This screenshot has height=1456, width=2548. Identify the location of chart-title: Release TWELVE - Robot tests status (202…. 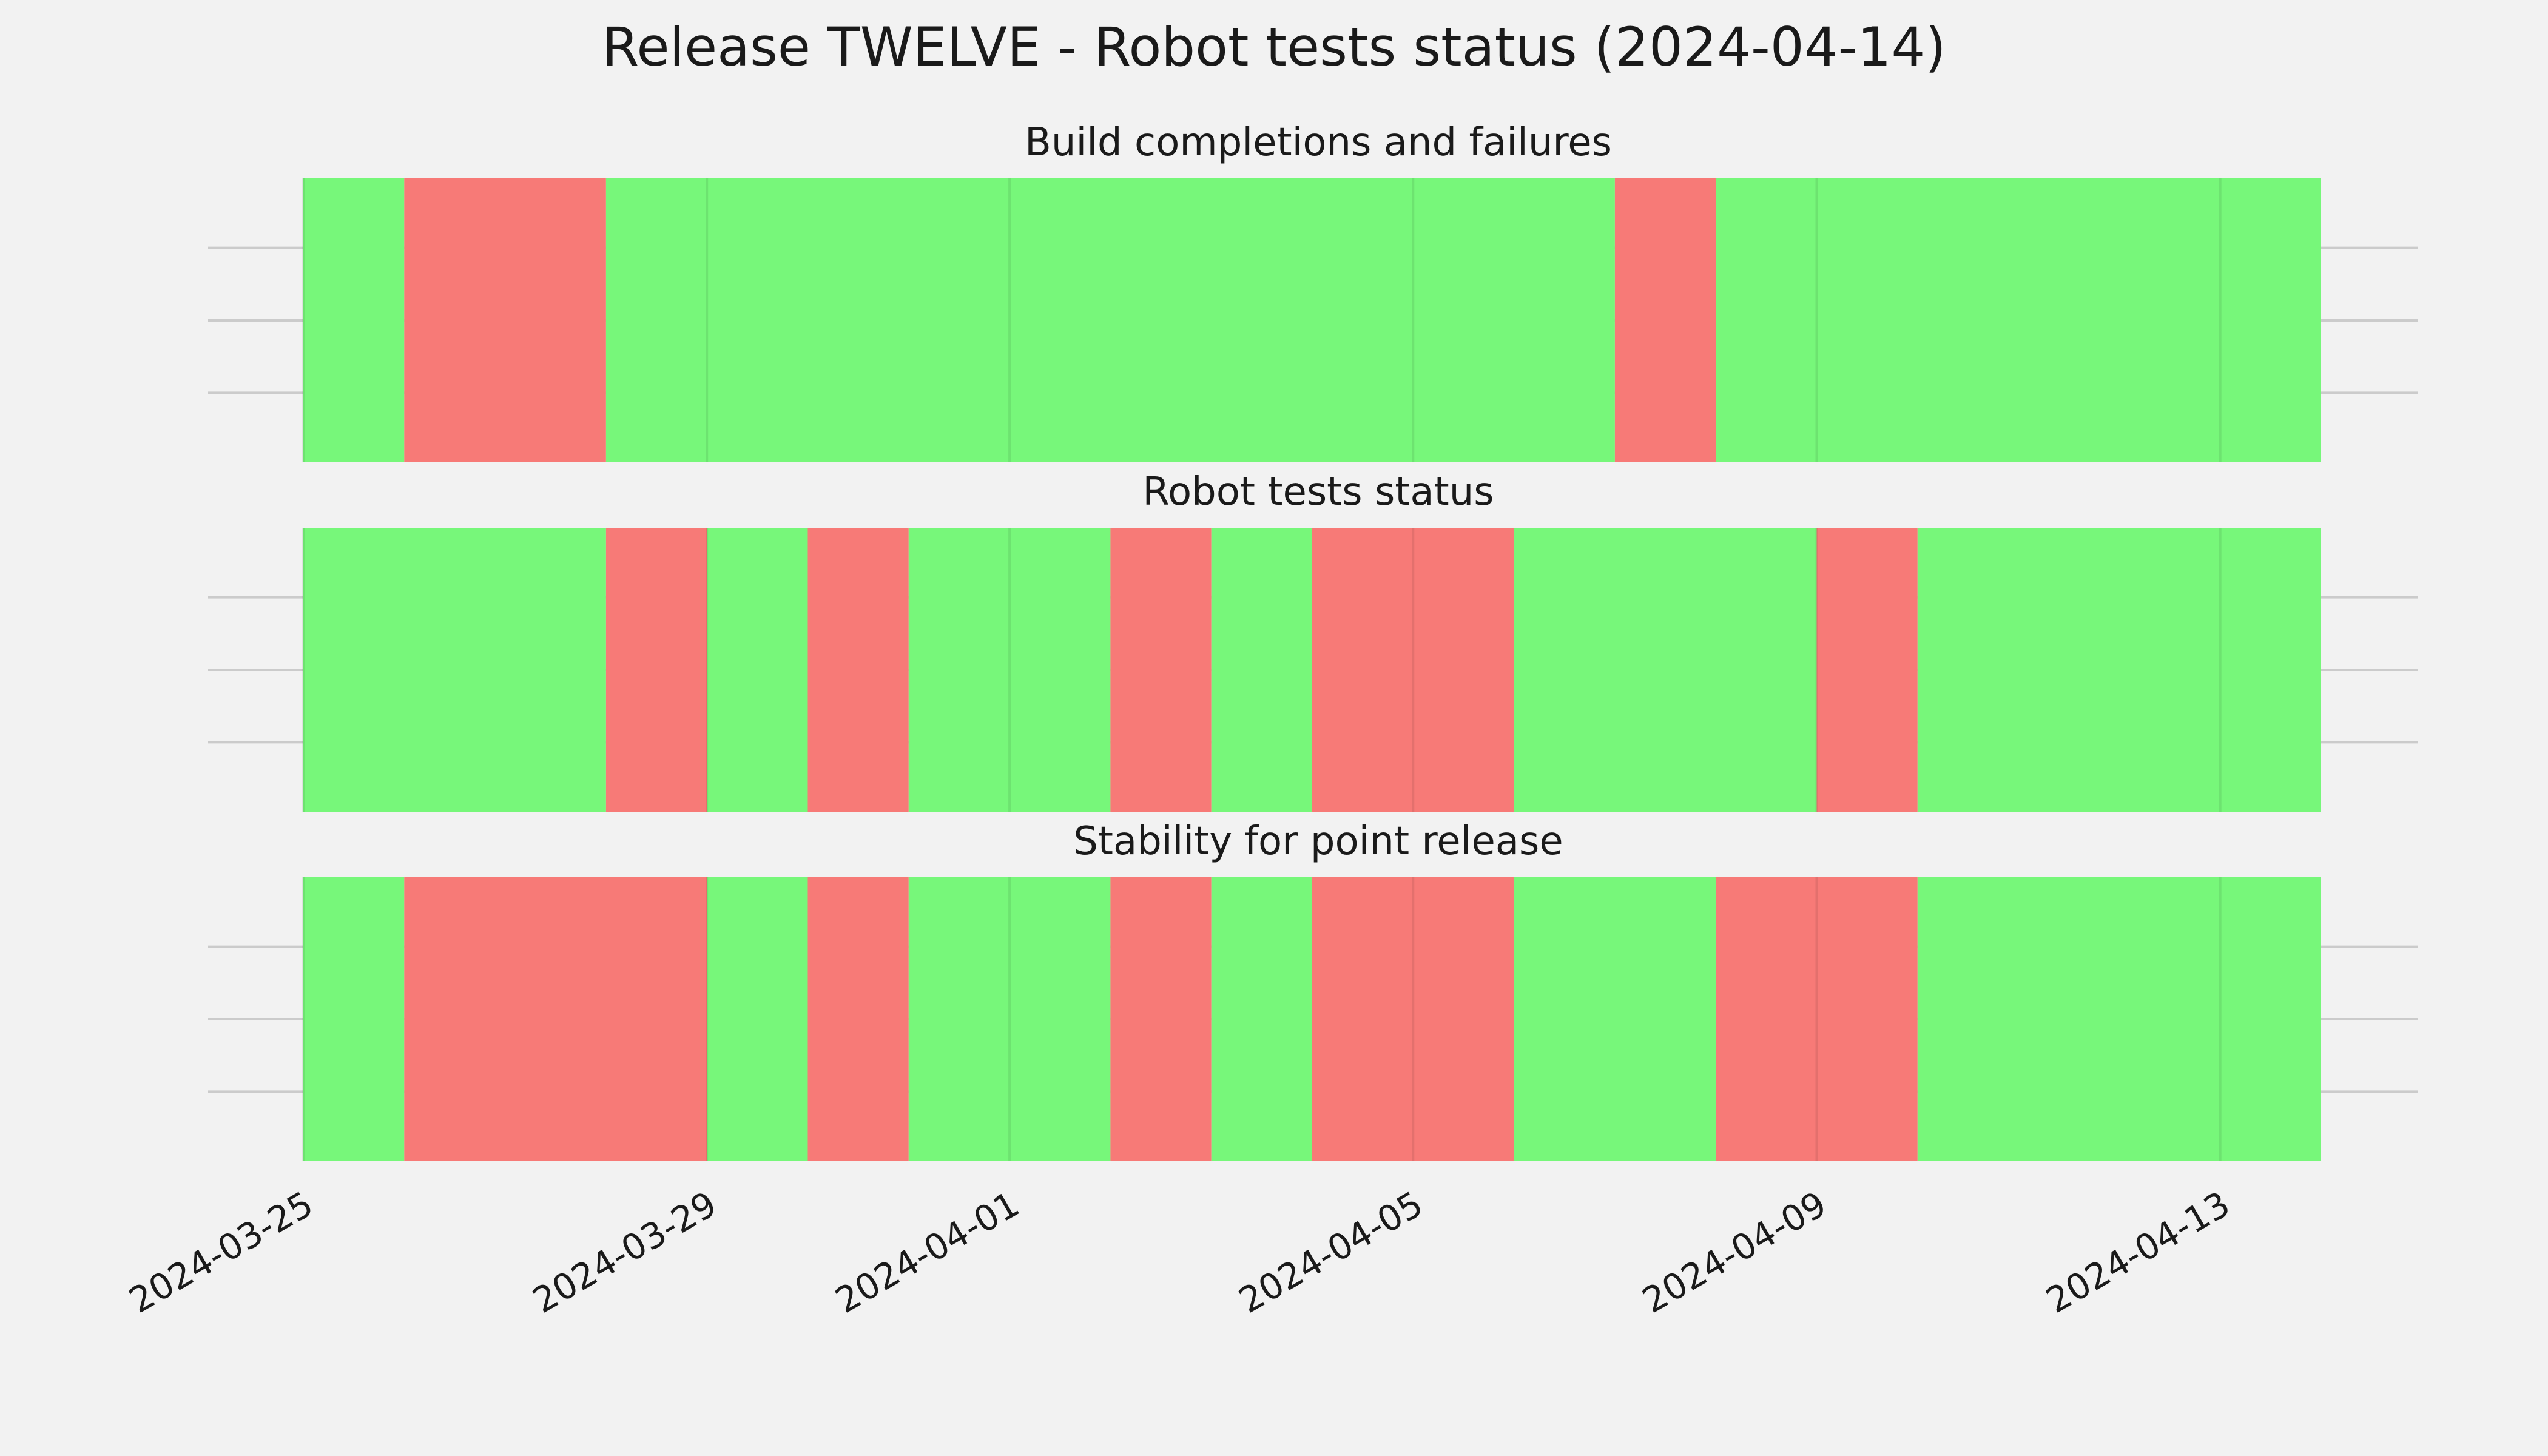
(1274, 47).